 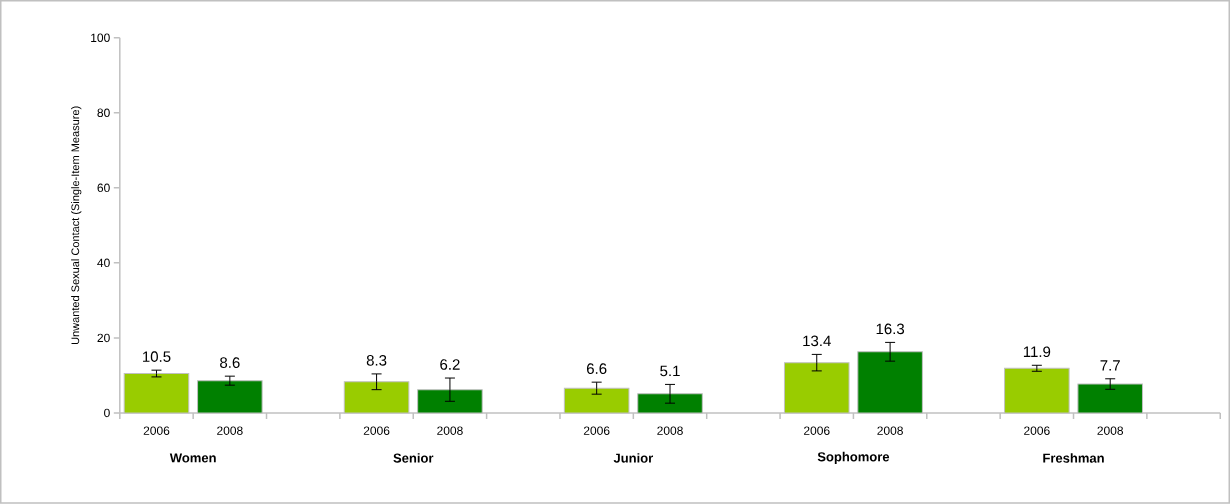 I want to click on series-label: 2006, so click(x=156, y=431).